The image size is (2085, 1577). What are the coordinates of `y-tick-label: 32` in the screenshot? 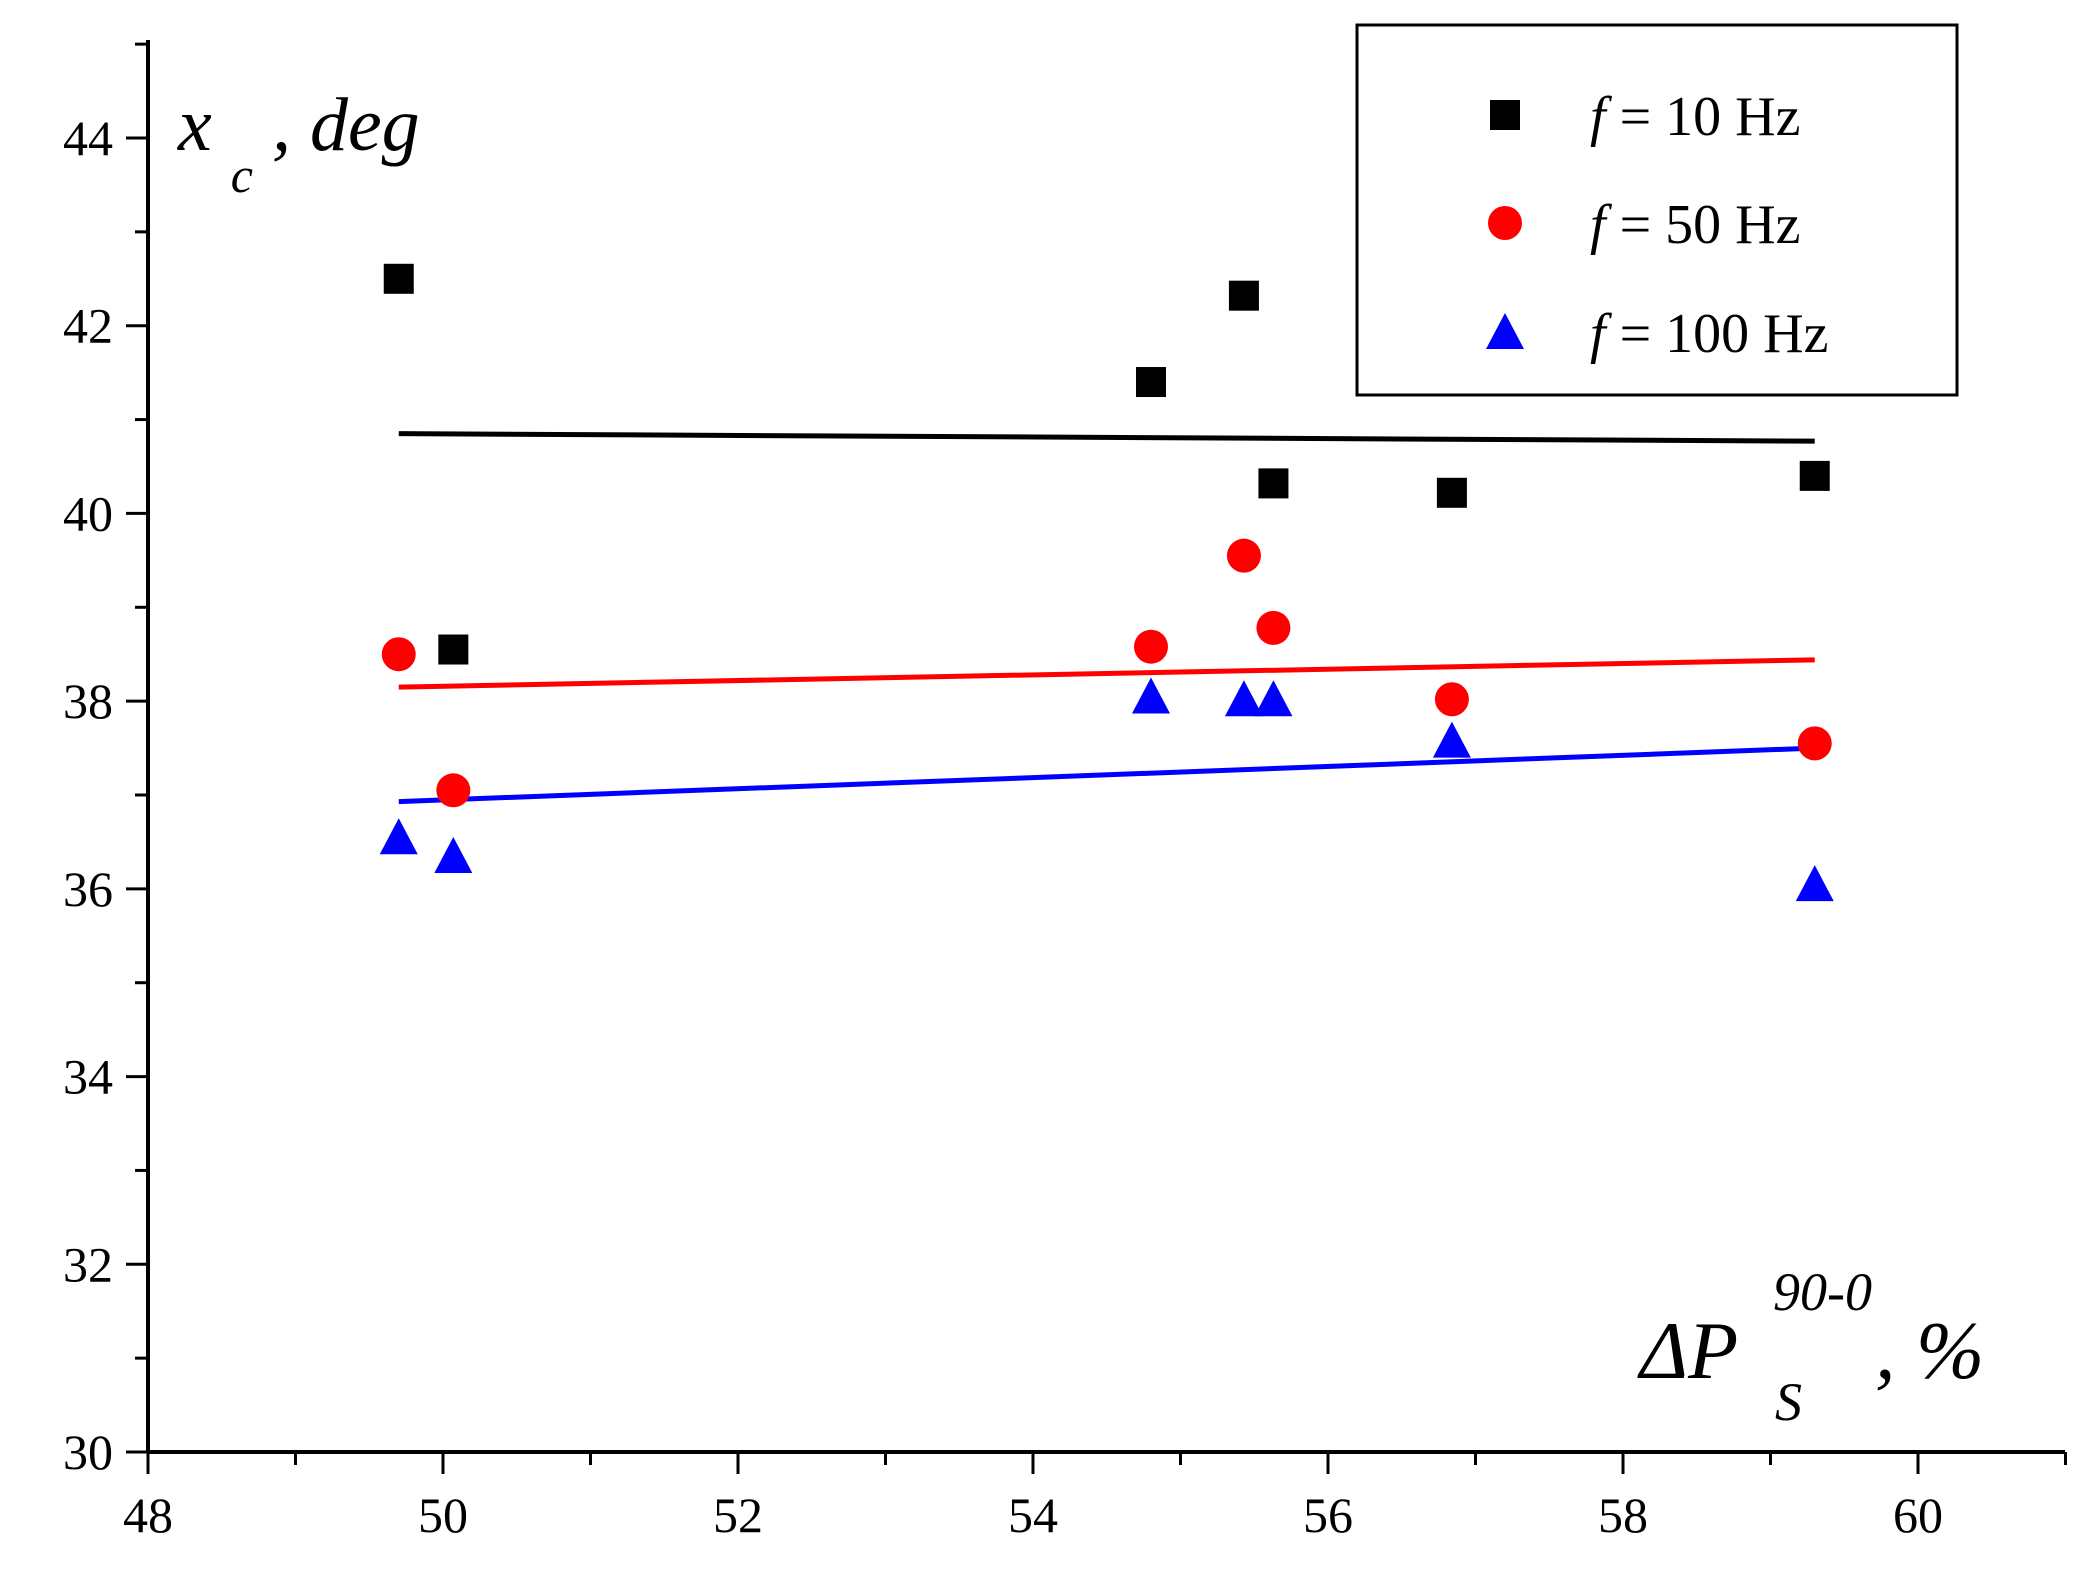 It's located at (88, 1264).